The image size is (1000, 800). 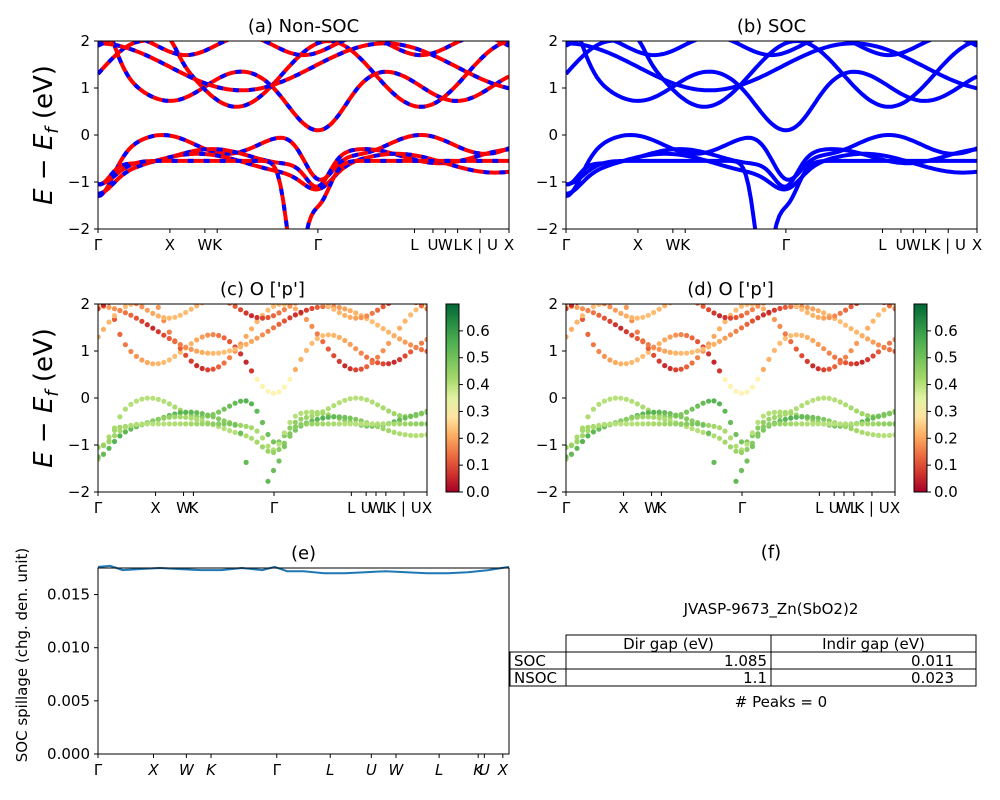 I want to click on table-row-label: SOC, so click(x=530, y=661).